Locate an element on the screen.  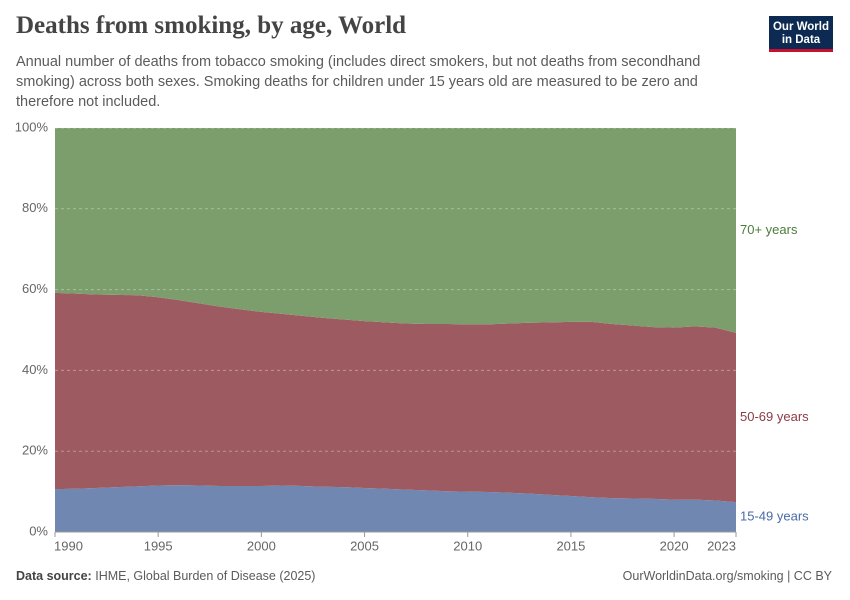
source-text: IHME, Global Burden of Disease (2025) is located at coordinates (205, 576).